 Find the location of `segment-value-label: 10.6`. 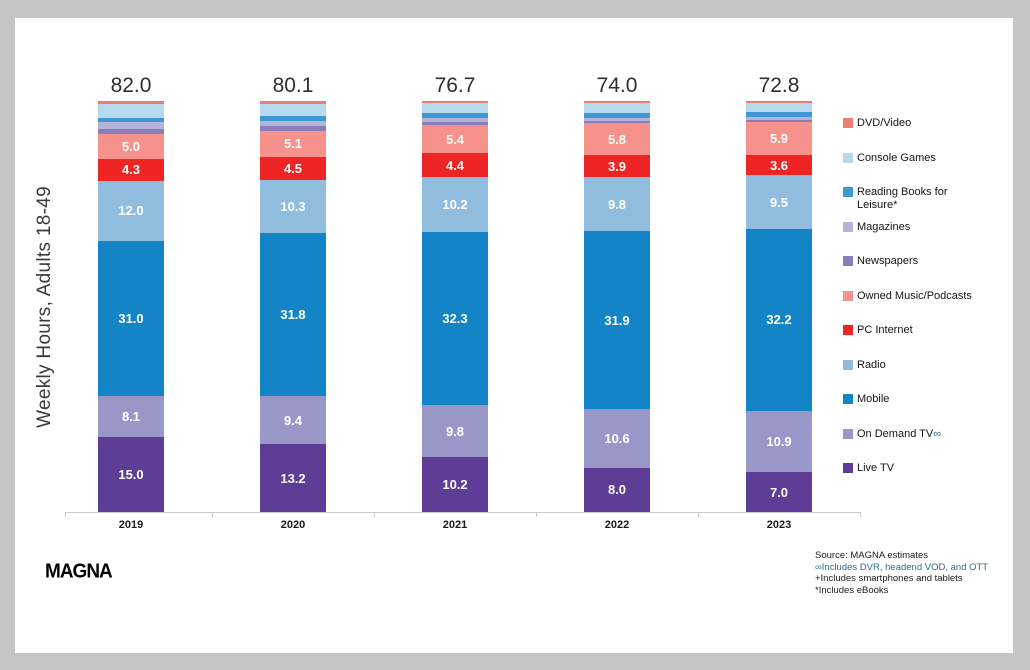

segment-value-label: 10.6 is located at coordinates (617, 438).